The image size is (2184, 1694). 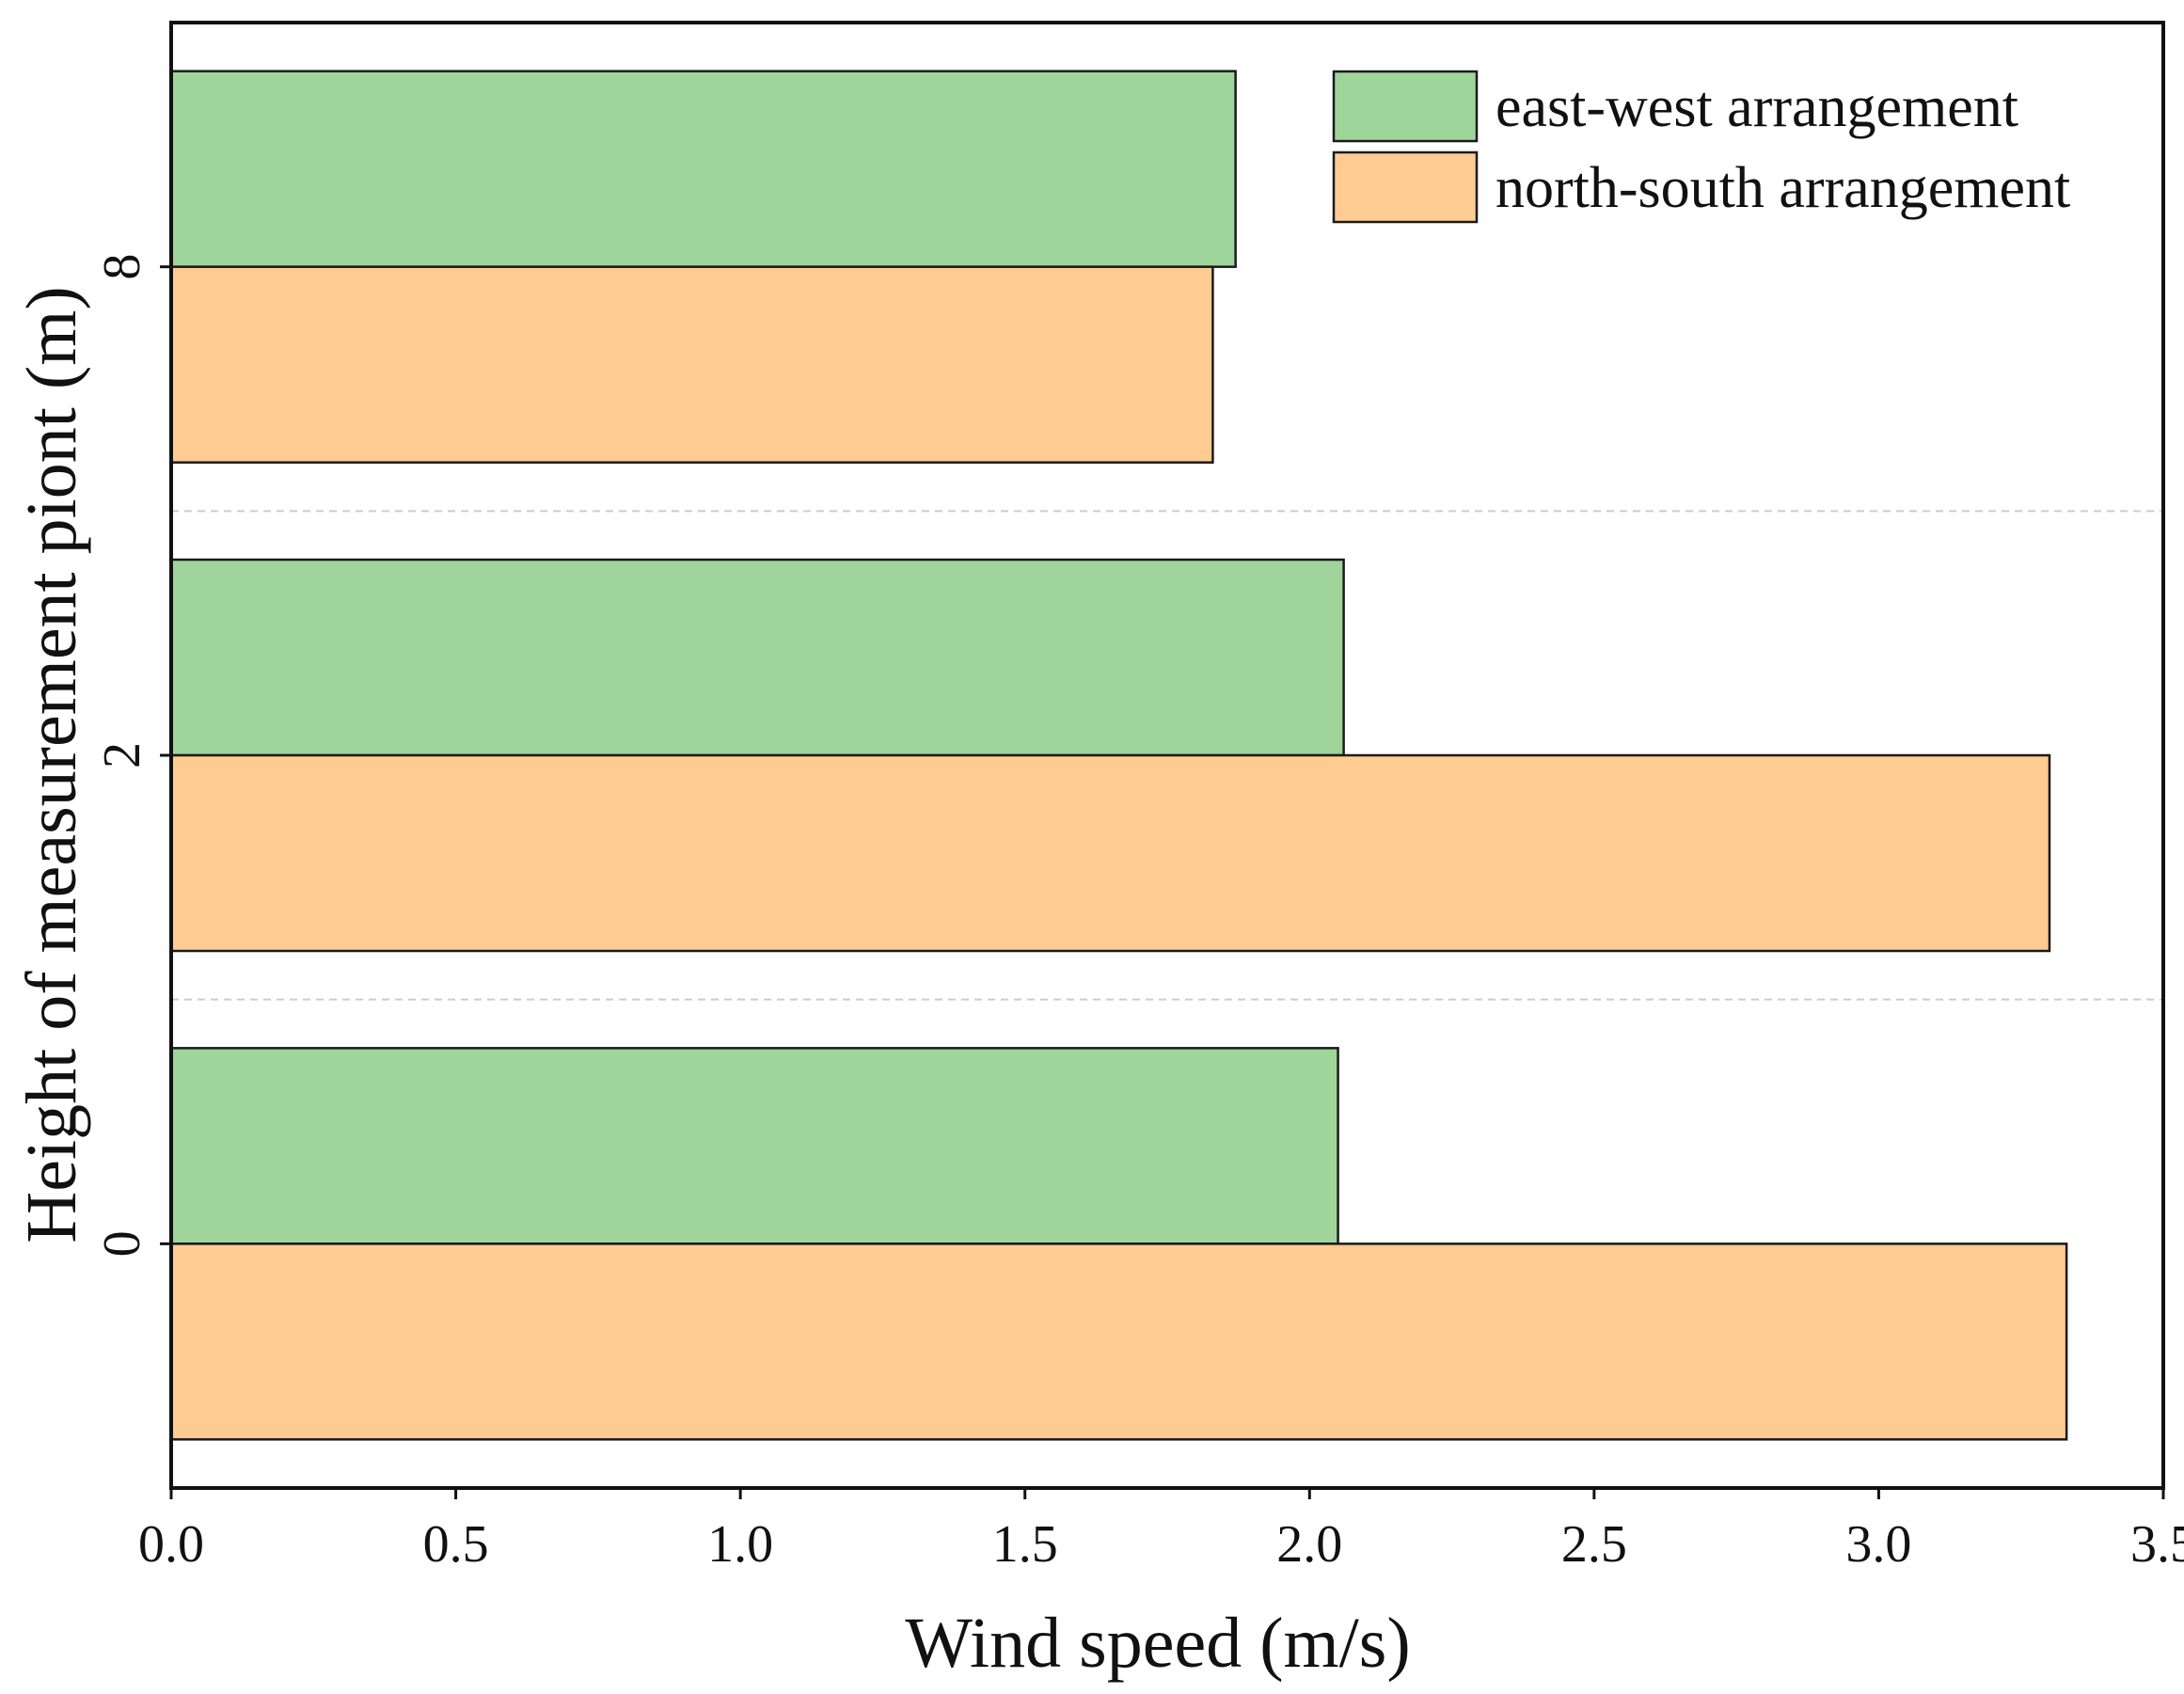 I want to click on bar-north-0m, so click(x=1118, y=1342).